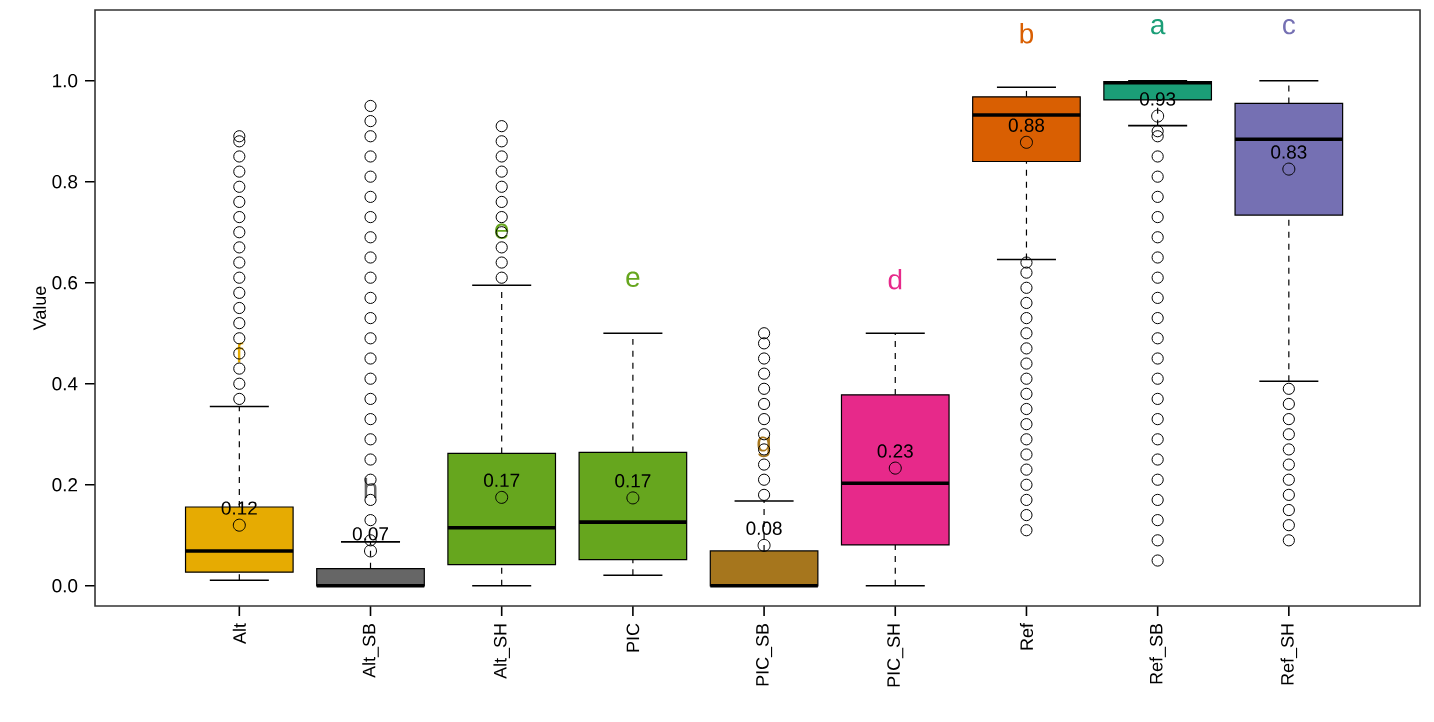 The width and height of the screenshot is (1434, 722). I want to click on y-axis-title: Value, so click(39, 308).